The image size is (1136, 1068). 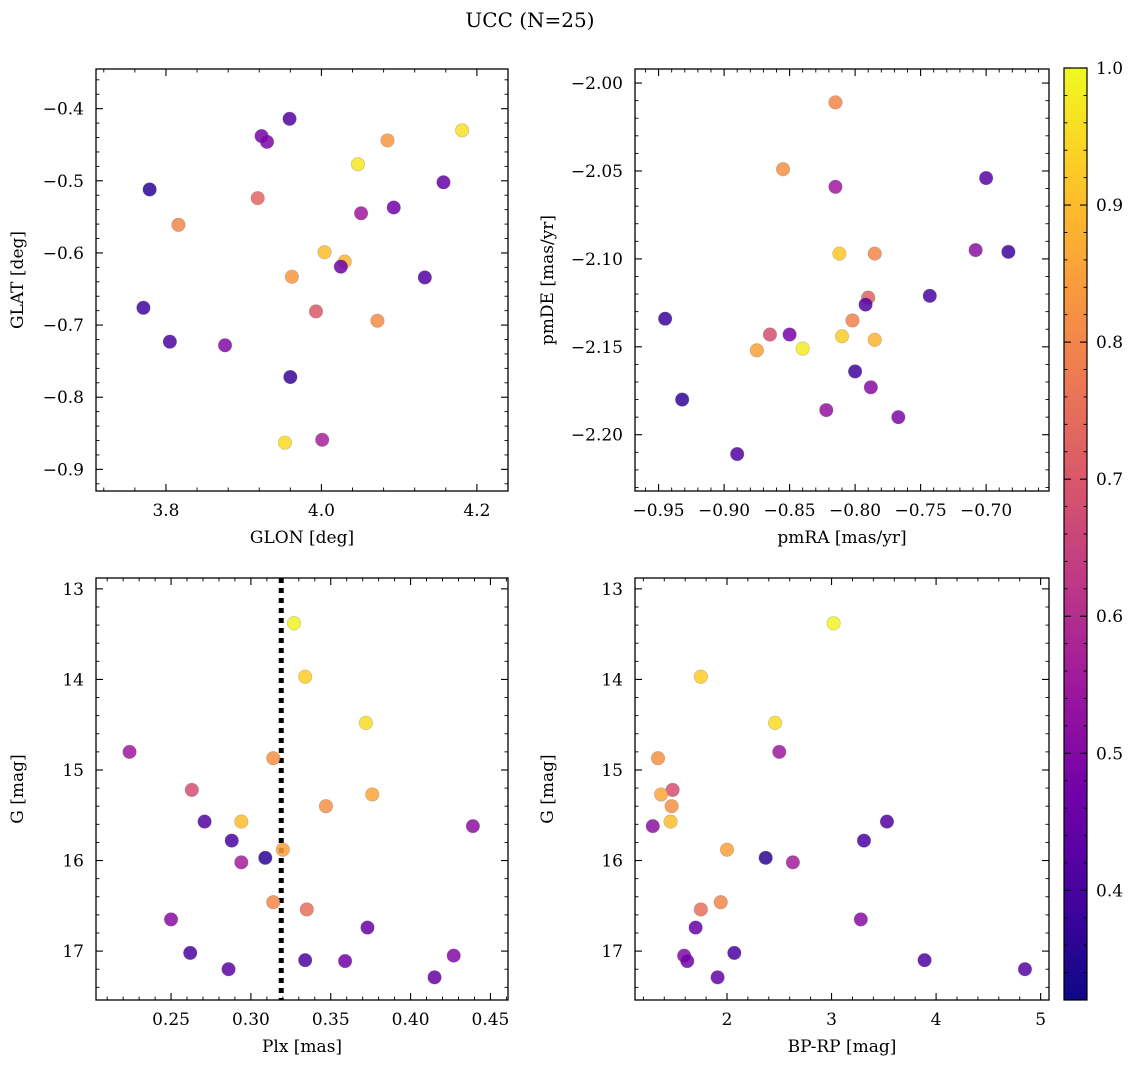 I want to click on y-tick-label: −0.5, so click(x=63, y=182).